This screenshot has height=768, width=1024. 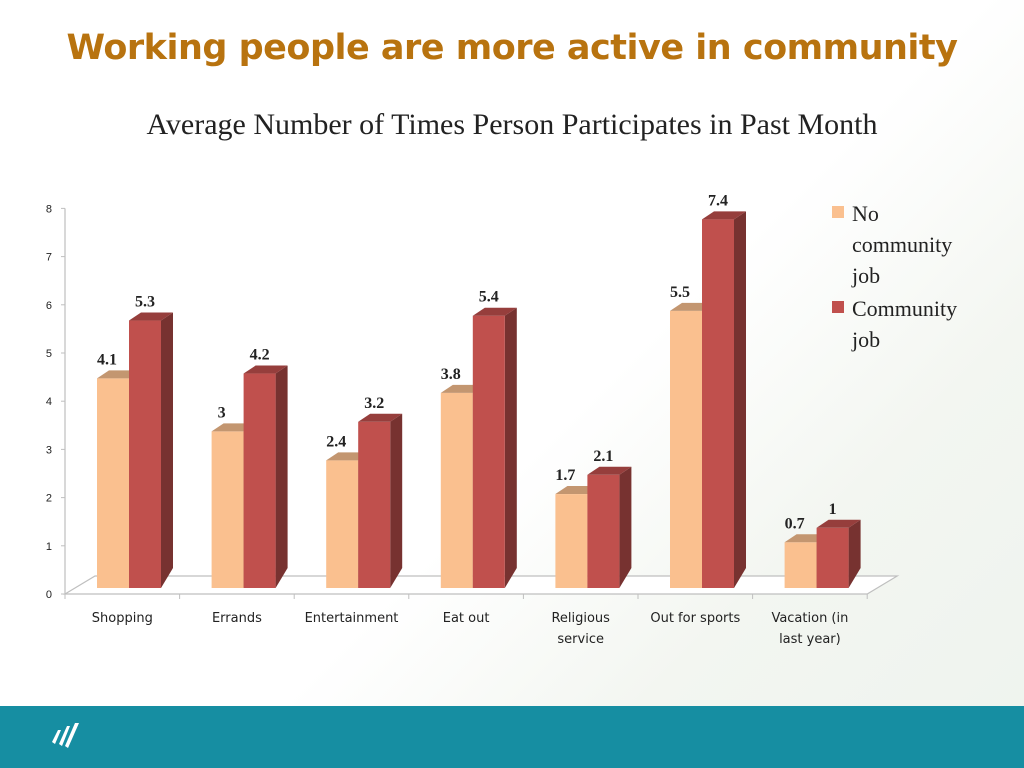 What do you see at coordinates (336, 441) in the screenshot?
I see `data-label: 2.4` at bounding box center [336, 441].